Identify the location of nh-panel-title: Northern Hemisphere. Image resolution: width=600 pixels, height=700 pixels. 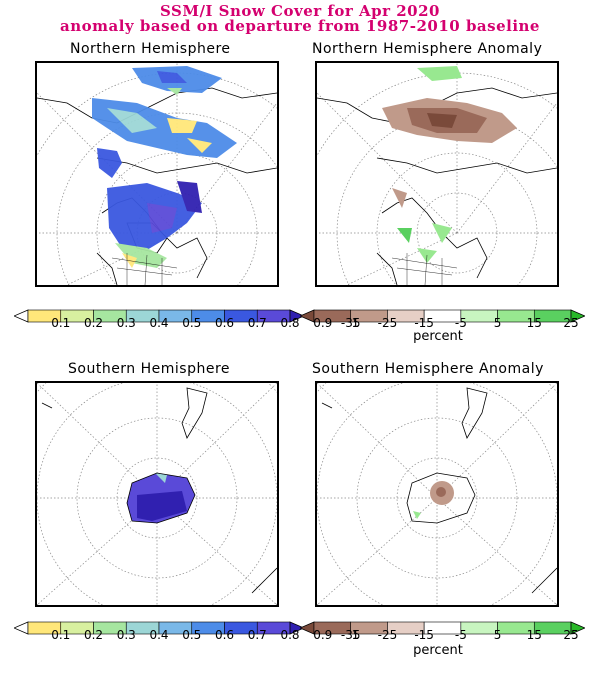
(150, 49).